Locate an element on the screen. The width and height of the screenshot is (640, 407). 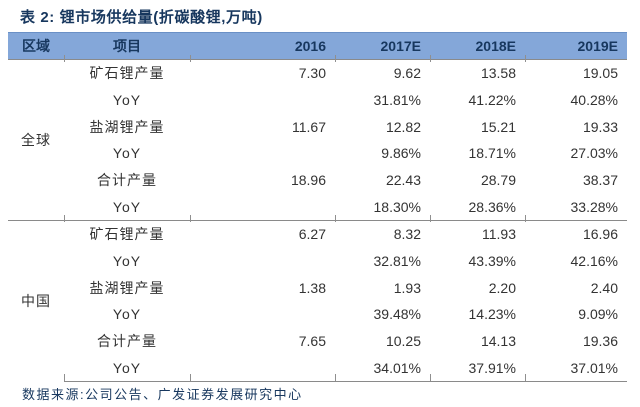
value-cell: 28.36% is located at coordinates (492, 206).